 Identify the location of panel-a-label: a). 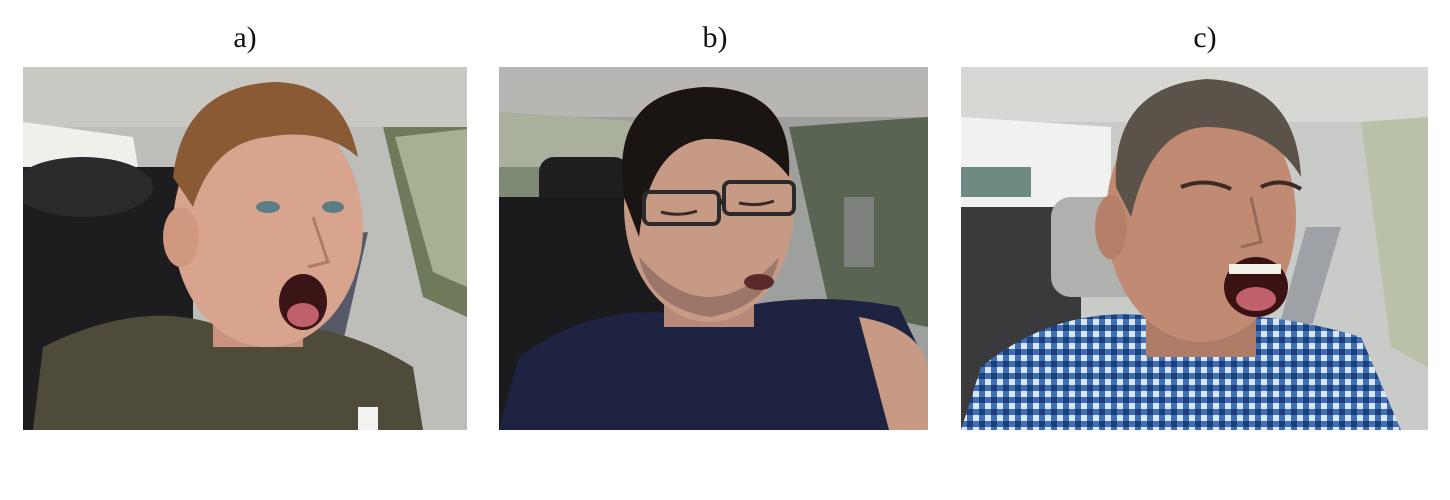
(245, 37).